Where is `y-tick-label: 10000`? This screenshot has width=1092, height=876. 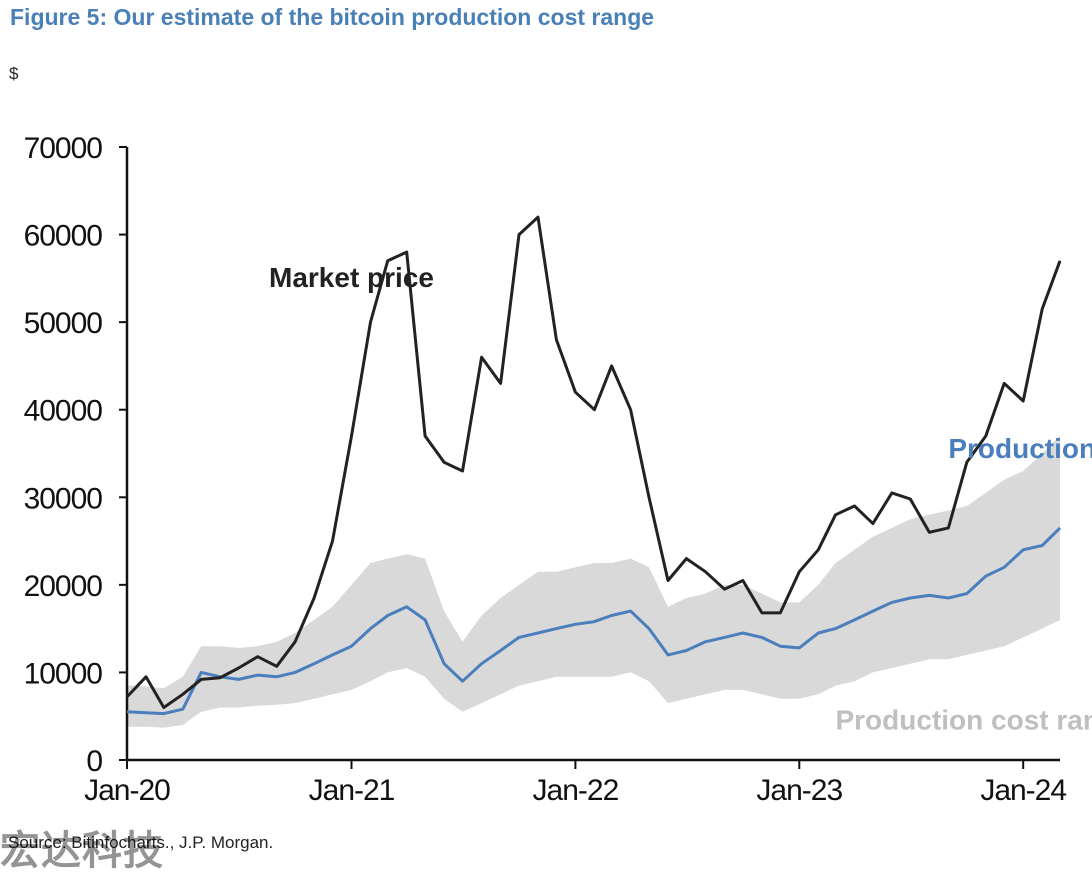
y-tick-label: 10000 is located at coordinates (63, 673).